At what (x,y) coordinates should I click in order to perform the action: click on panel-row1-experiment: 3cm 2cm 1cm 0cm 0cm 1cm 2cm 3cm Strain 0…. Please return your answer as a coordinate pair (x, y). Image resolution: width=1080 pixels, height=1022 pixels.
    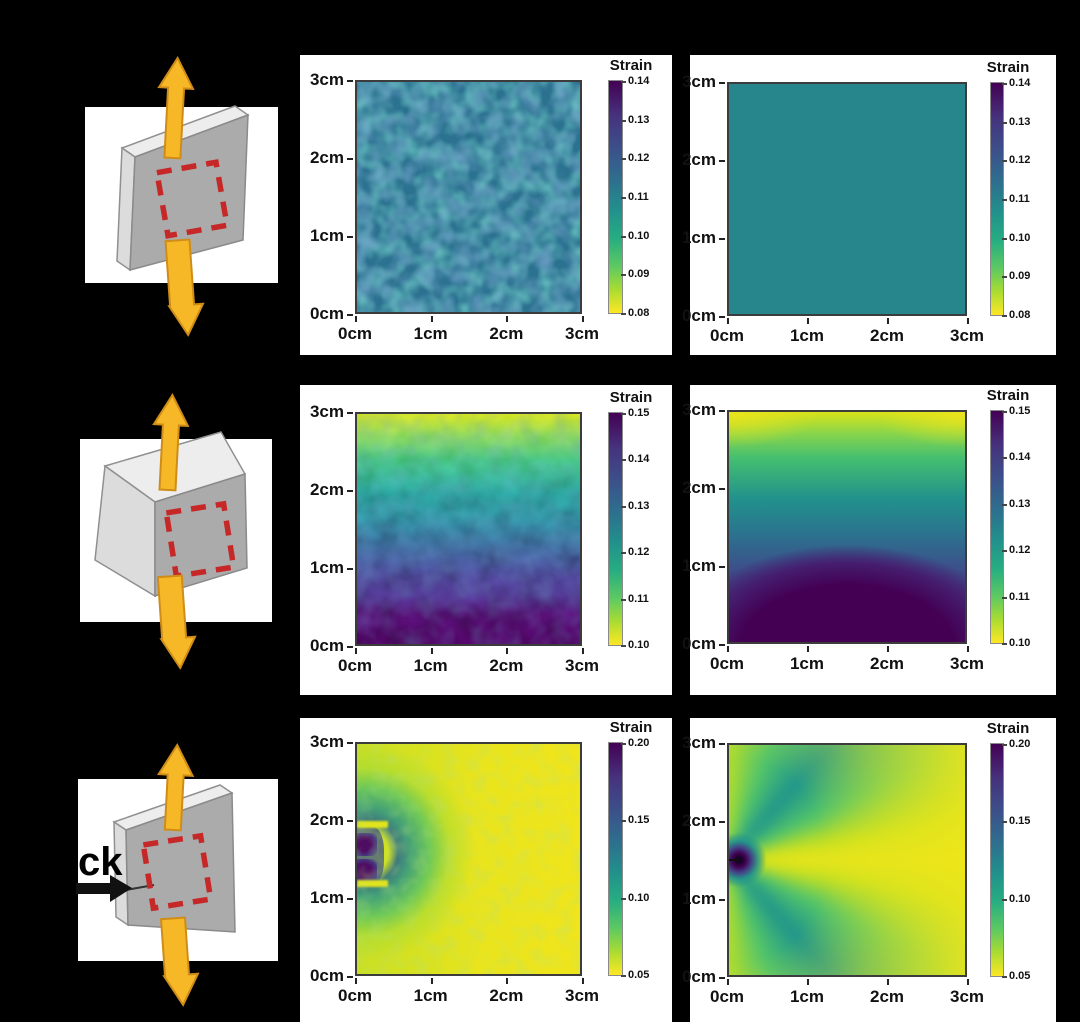
    Looking at the image, I should click on (486, 205).